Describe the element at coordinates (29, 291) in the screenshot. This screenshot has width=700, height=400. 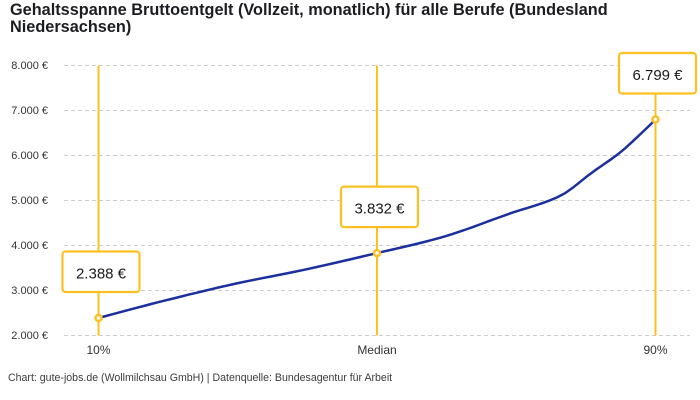
I see `svg-text: 3.000 €` at that location.